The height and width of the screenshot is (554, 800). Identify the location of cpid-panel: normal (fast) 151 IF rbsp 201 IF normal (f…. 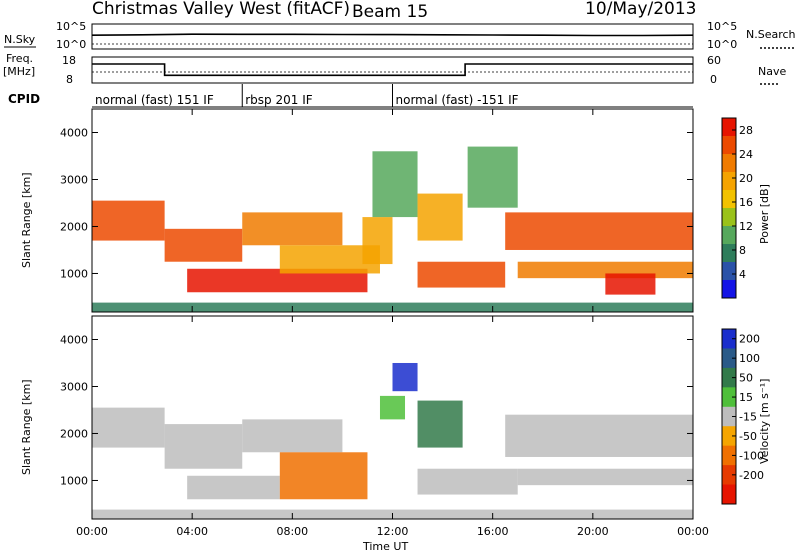
(392, 96).